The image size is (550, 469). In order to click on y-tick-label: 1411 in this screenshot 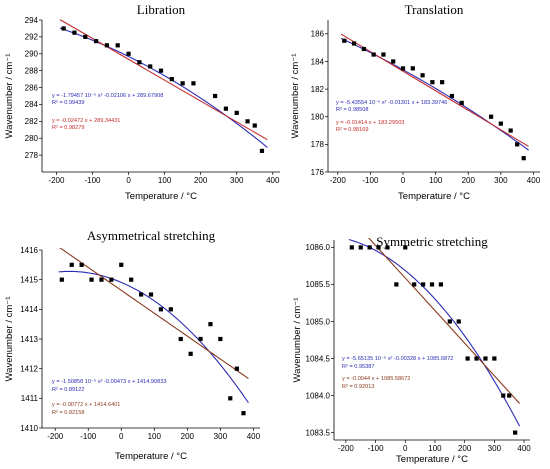, I will do `click(30, 398)`.